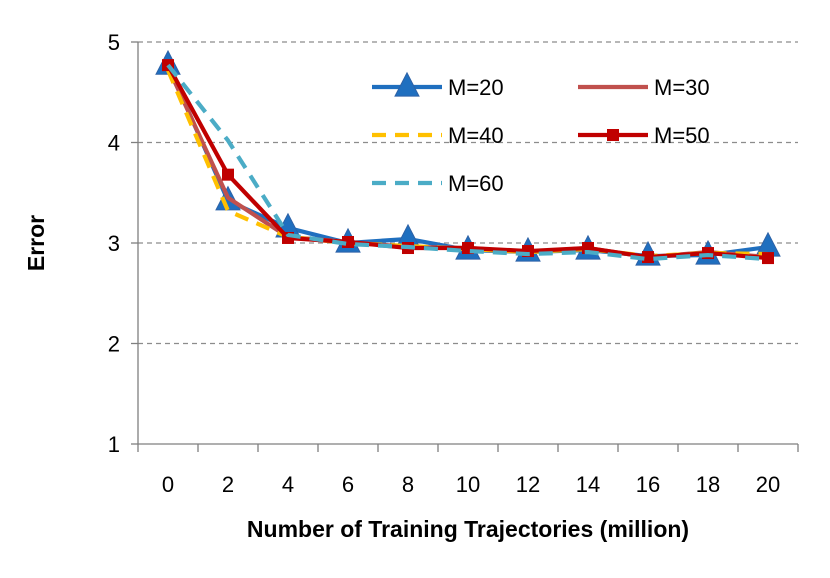 This screenshot has height=578, width=830. What do you see at coordinates (168, 484) in the screenshot?
I see `x-tick-label: 0` at bounding box center [168, 484].